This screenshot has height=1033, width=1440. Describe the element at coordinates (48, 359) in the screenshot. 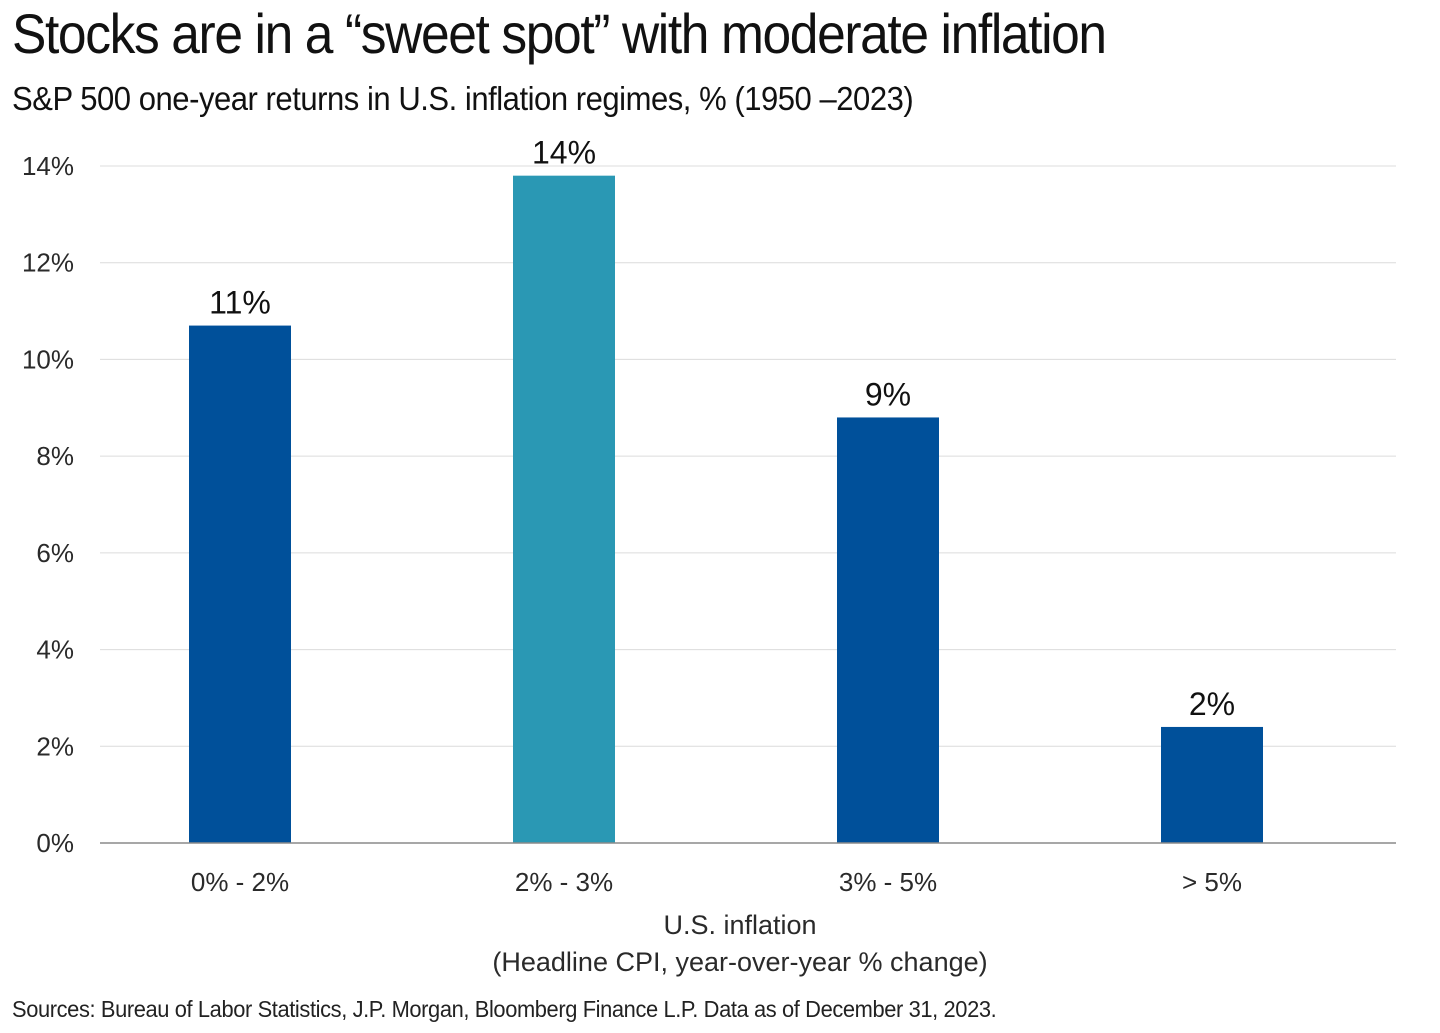

I see `y-tick-label: 10%` at that location.